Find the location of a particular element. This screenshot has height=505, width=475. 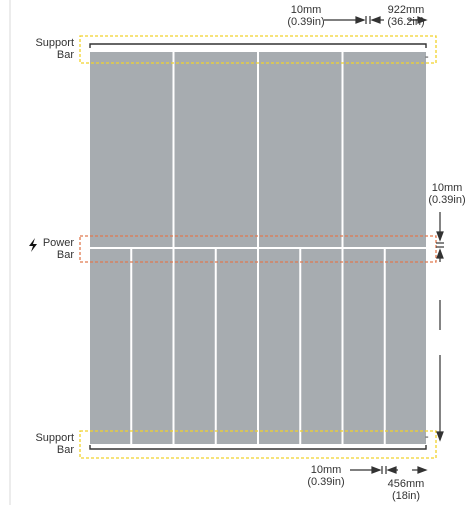

vertical-gap-label: 10mm (0.39in) is located at coordinates (447, 194).